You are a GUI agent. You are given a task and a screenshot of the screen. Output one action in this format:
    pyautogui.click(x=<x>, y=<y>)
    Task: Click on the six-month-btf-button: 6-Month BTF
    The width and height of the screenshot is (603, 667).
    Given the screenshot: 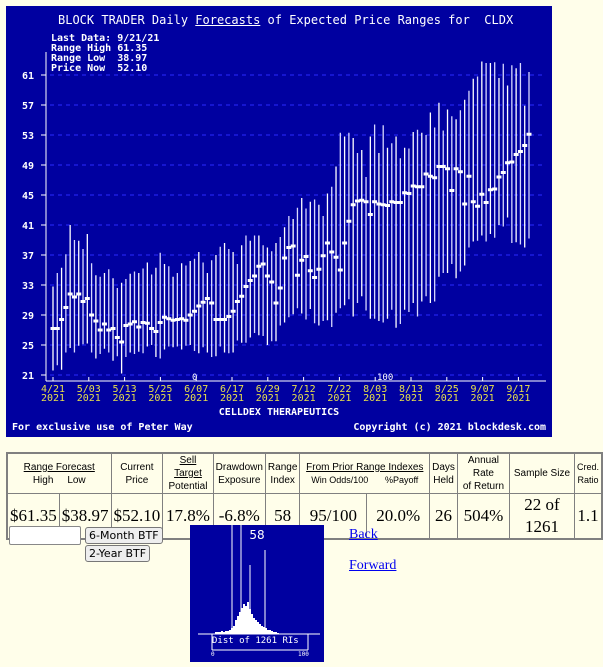 What is the action you would take?
    pyautogui.click(x=124, y=535)
    